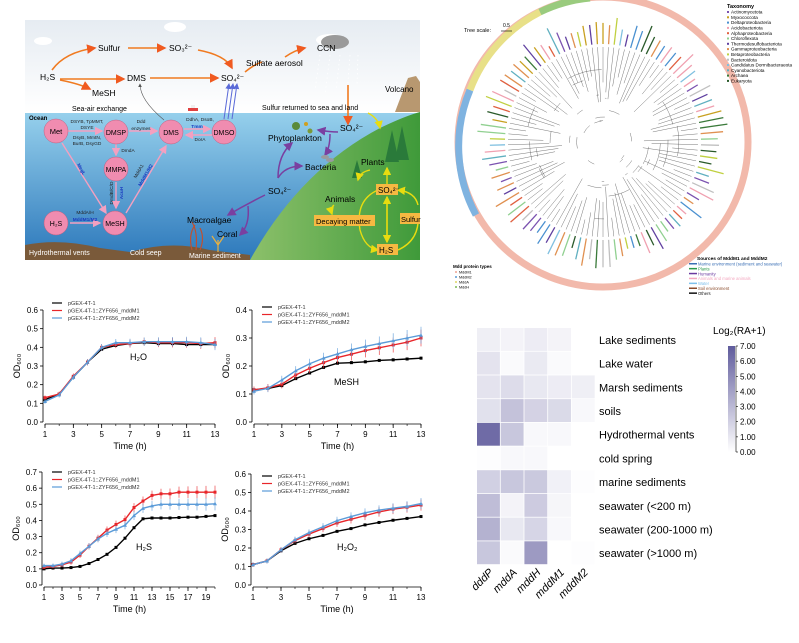 This screenshot has height=643, width=799. What do you see at coordinates (292, 477) in the screenshot?
I see `legend-label: pGEX-4T-1` at bounding box center [292, 477].